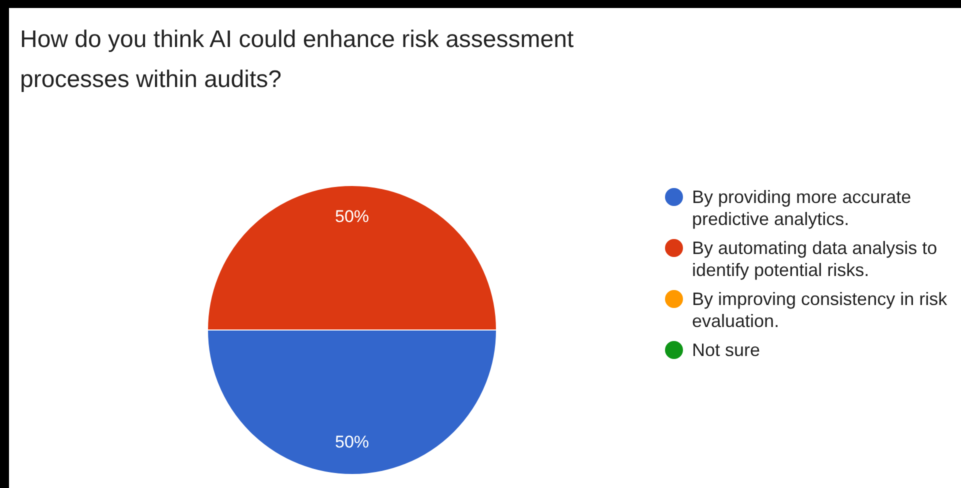 The image size is (961, 488). Describe the element at coordinates (820, 310) in the screenshot. I see `legend-label: By improving consistency in risk evaluation.` at that location.